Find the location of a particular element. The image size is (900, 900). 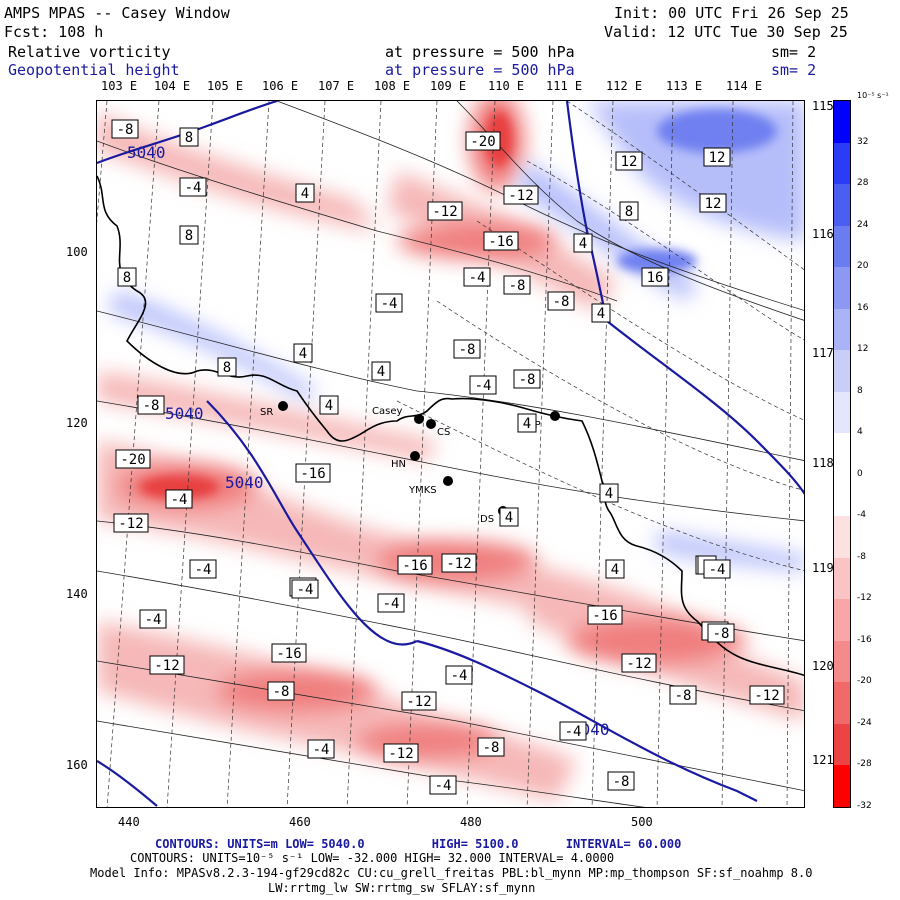

station-marker-cs is located at coordinates (431, 424).